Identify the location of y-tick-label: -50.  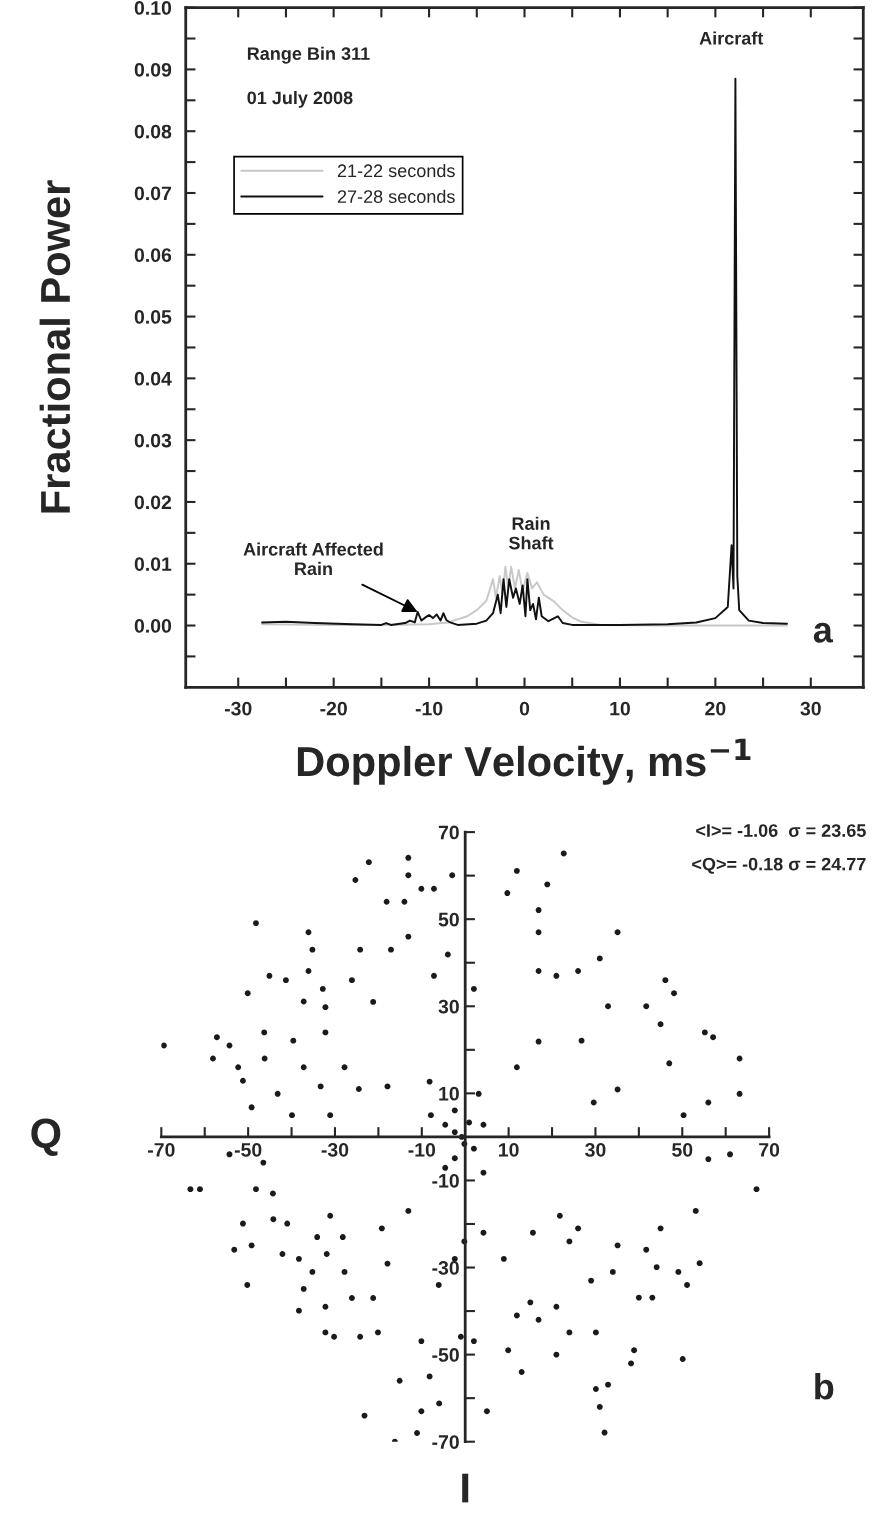
(445, 1355).